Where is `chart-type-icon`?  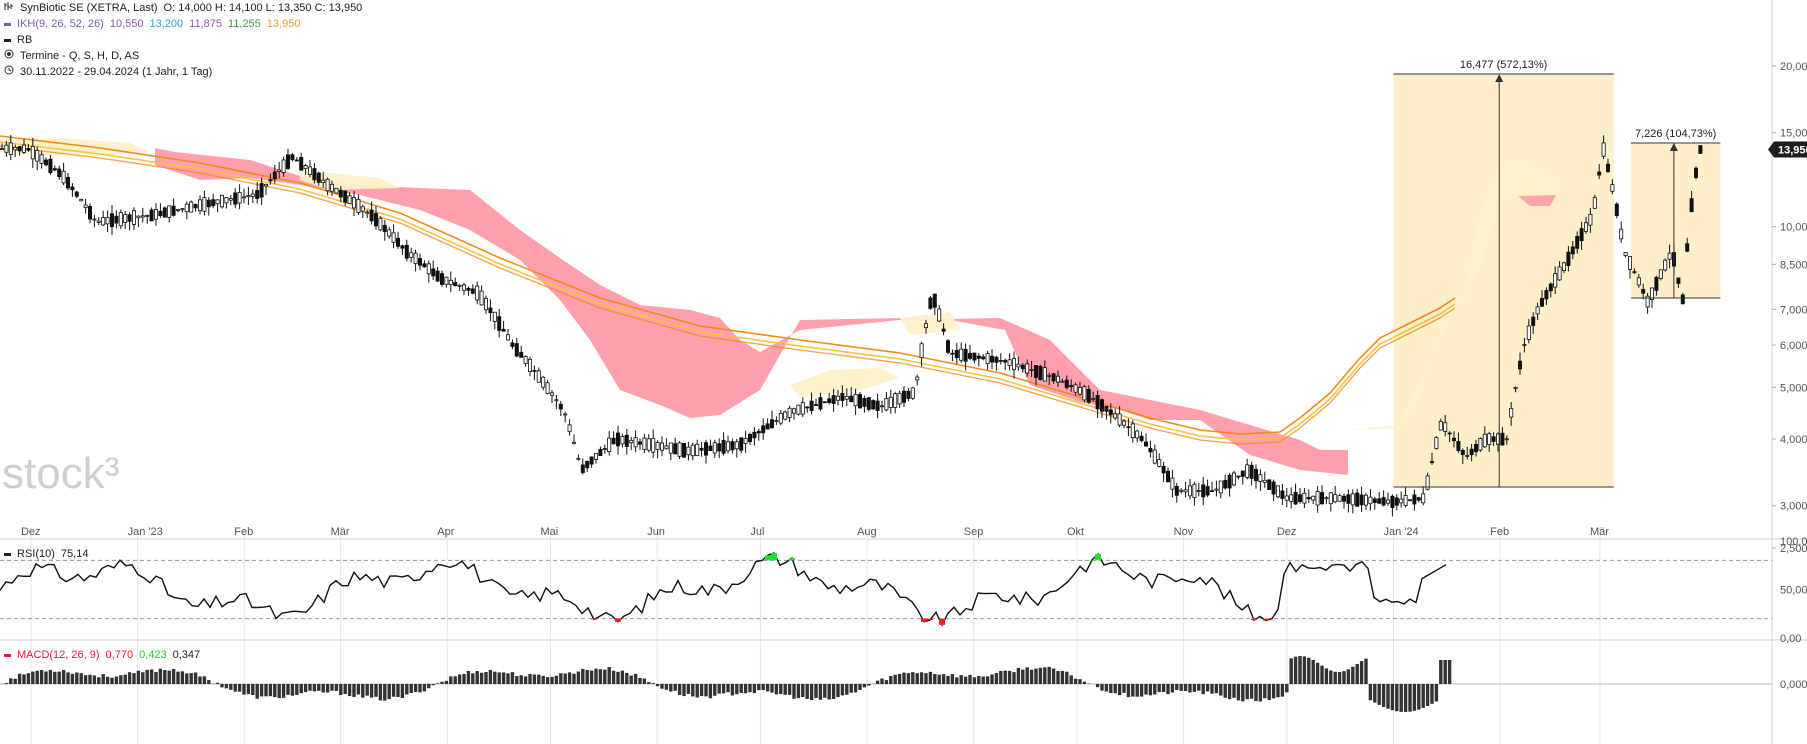 chart-type-icon is located at coordinates (9, 8).